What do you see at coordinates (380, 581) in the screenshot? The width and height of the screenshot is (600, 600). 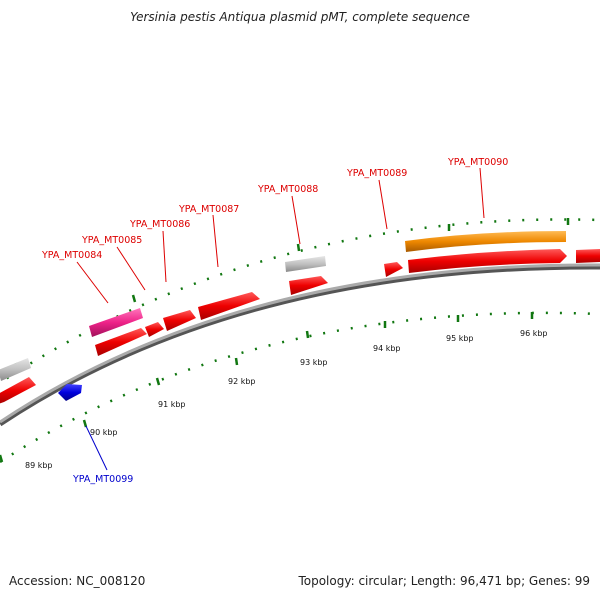 I see `topology-value: circular` at bounding box center [380, 581].